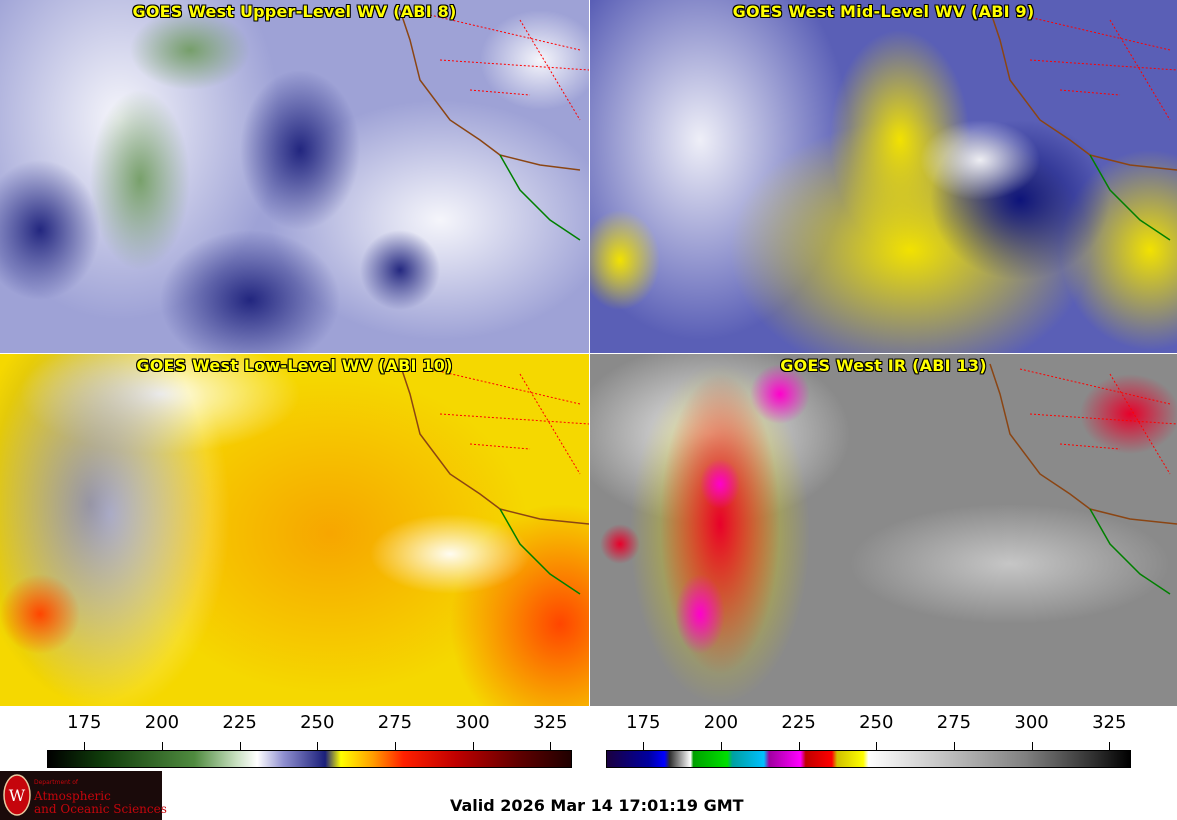 This screenshot has height=820, width=1177. I want to click on svg-text: W, so click(17, 795).